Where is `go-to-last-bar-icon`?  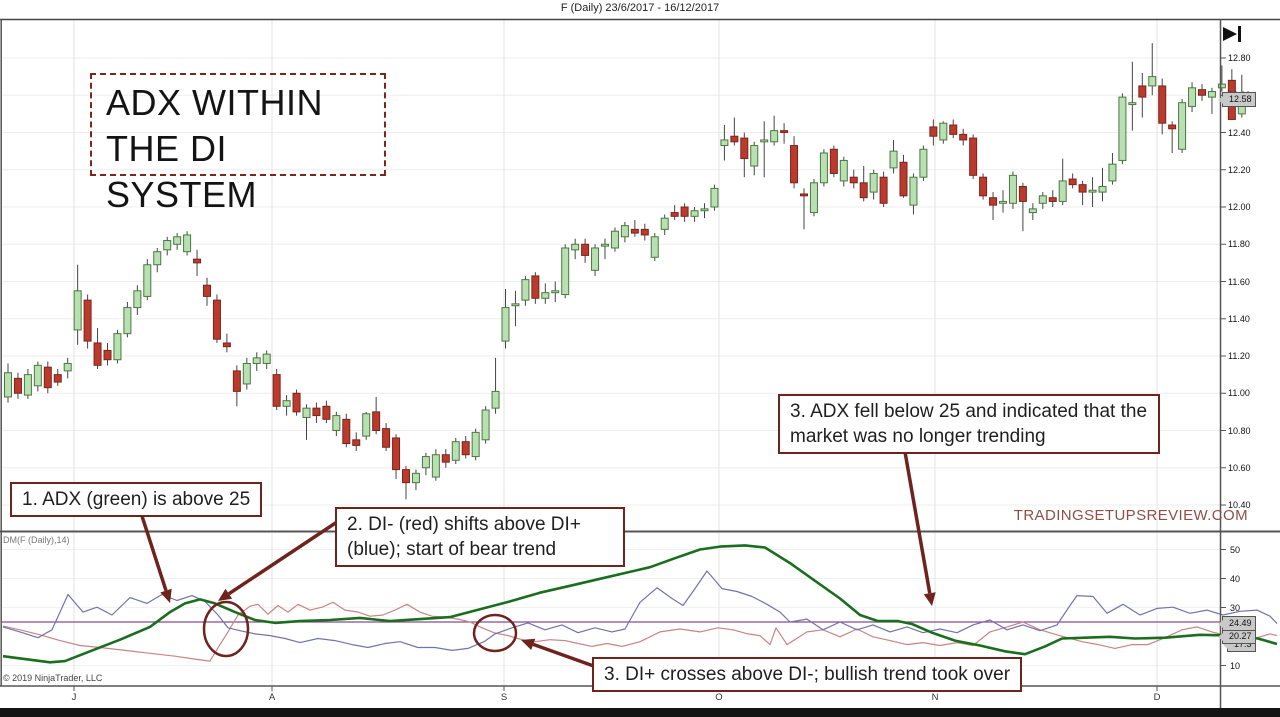 go-to-last-bar-icon is located at coordinates (1233, 36).